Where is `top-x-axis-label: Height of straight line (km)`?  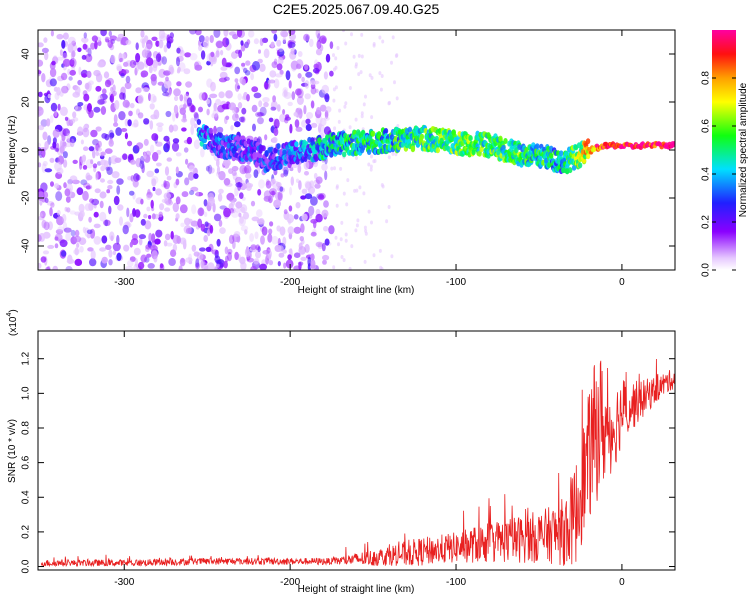 top-x-axis-label: Height of straight line (km) is located at coordinates (356, 290).